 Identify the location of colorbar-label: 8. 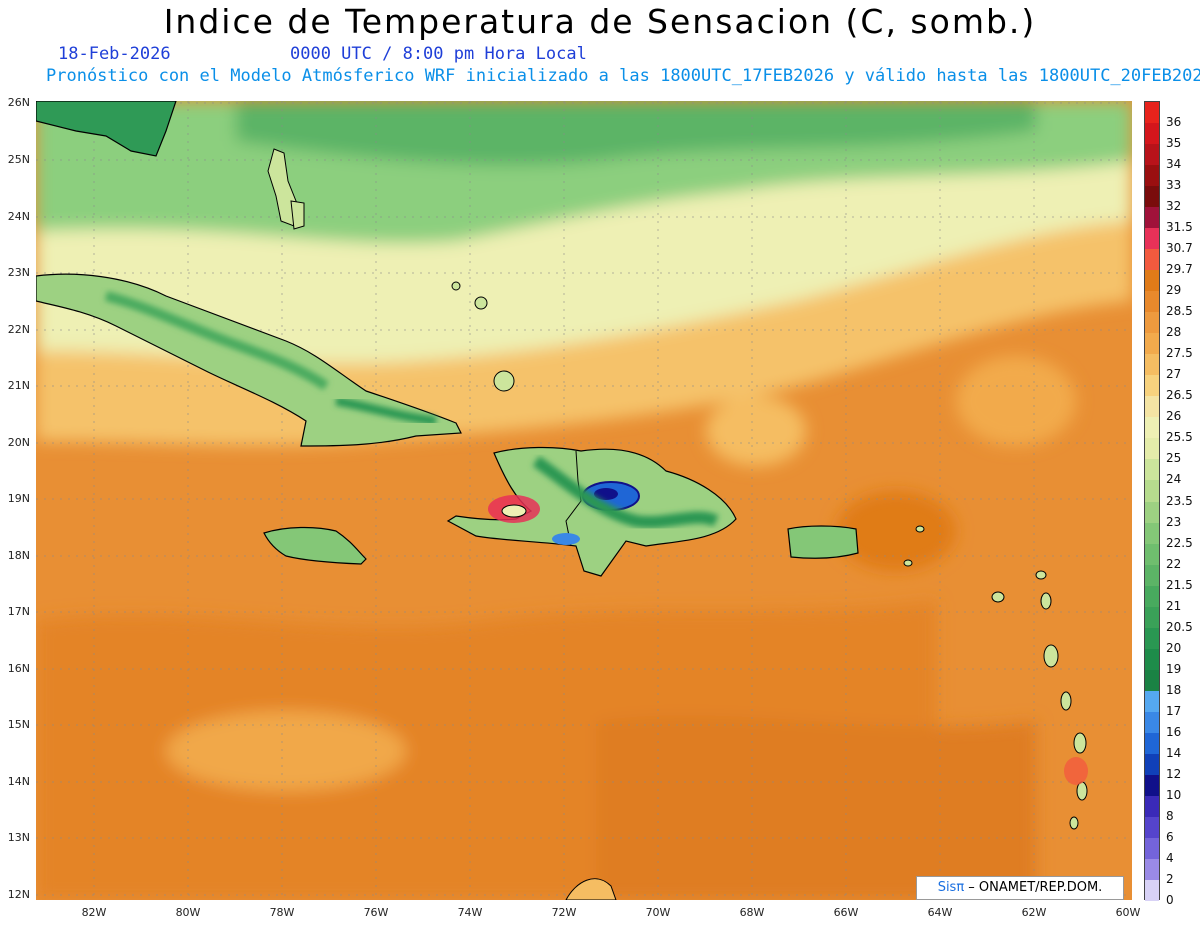
(1170, 815).